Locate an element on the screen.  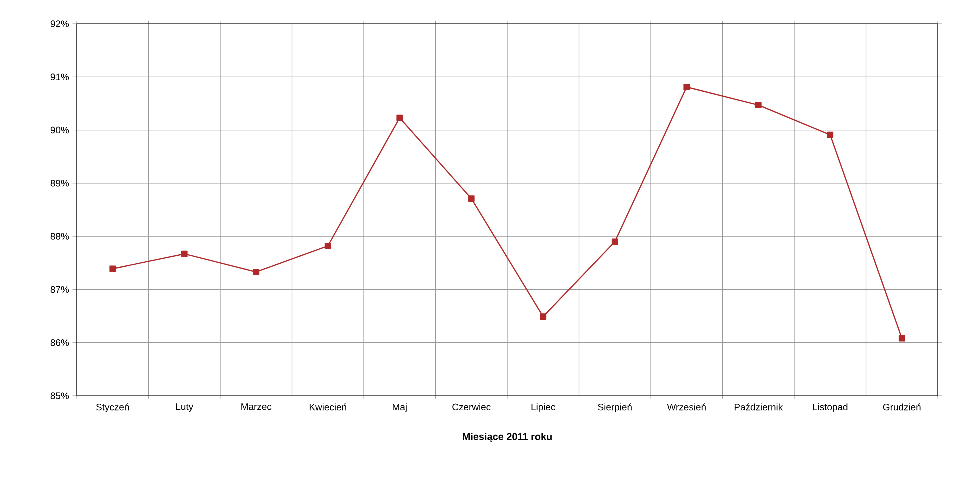
y-tick-label: 92% is located at coordinates (60, 24).